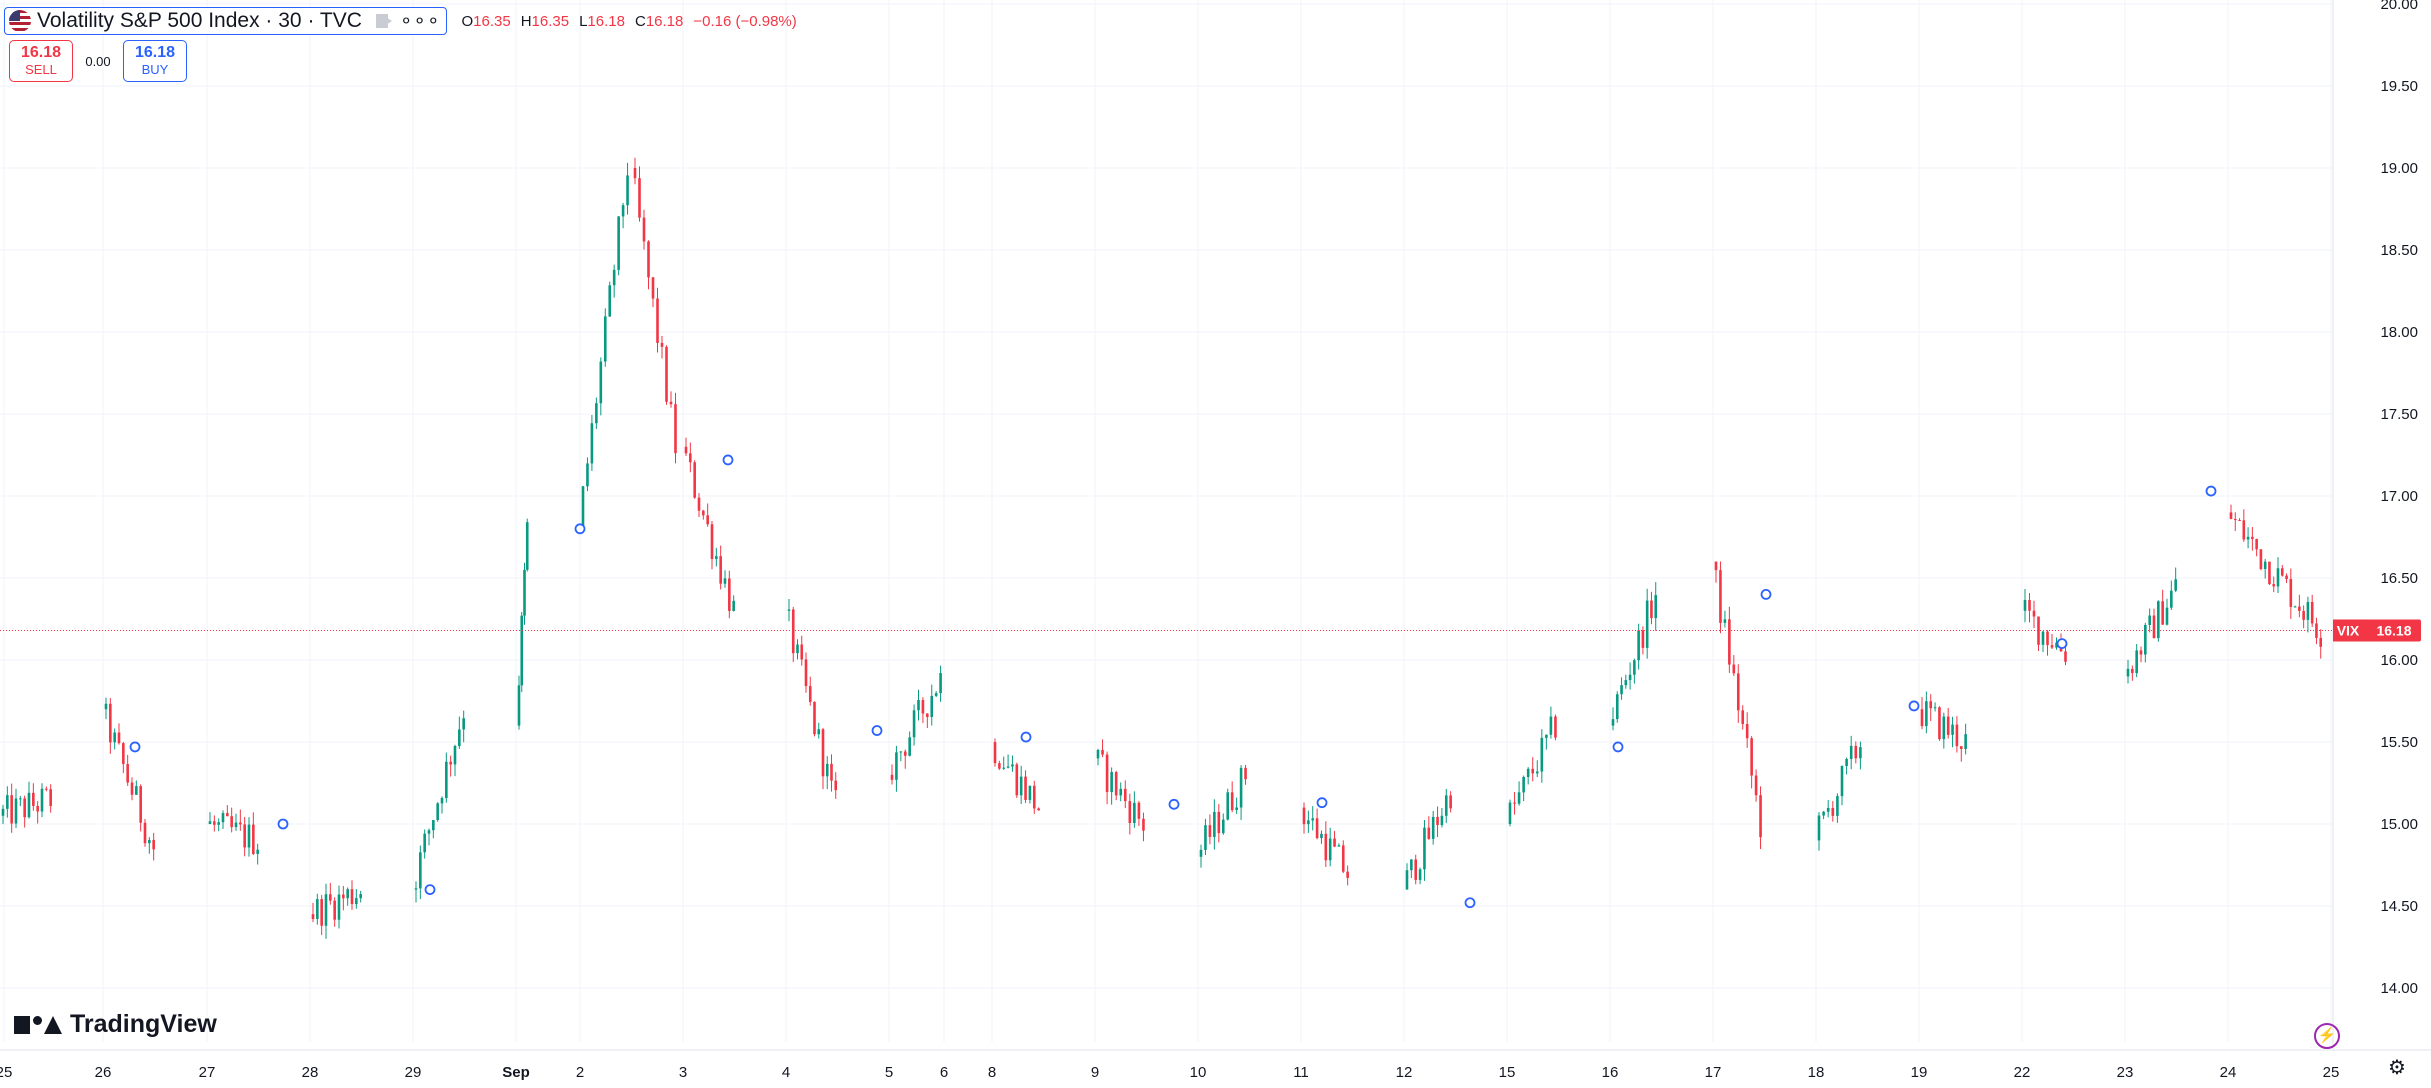 The image size is (2431, 1088). What do you see at coordinates (41, 61) in the screenshot?
I see `sell-button: 16.18 SELL` at bounding box center [41, 61].